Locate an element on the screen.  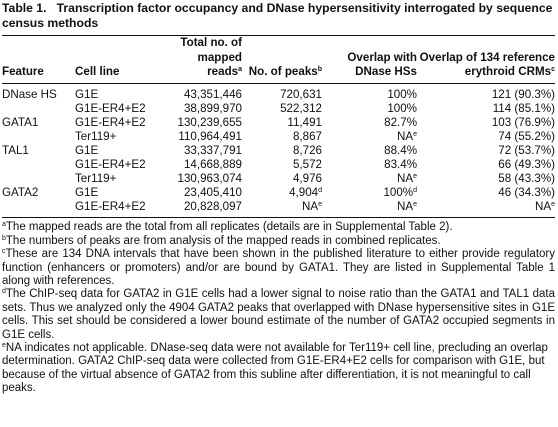
cell-mapped-reads: 33,337,791 is located at coordinates (212, 150).